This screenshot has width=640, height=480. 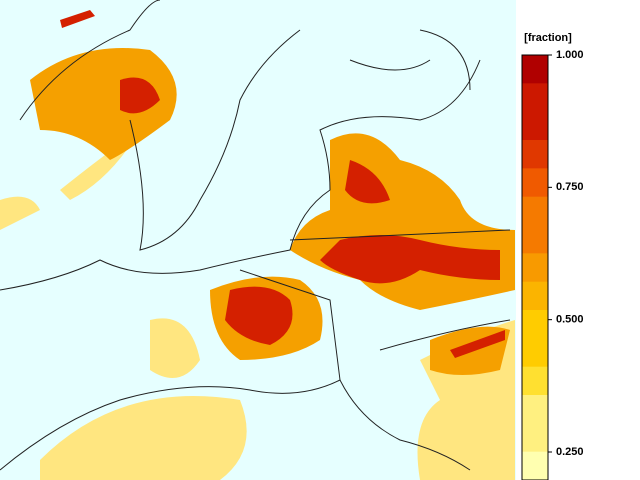 What do you see at coordinates (570, 452) in the screenshot?
I see `colorbar-tick-label: 0.250` at bounding box center [570, 452].